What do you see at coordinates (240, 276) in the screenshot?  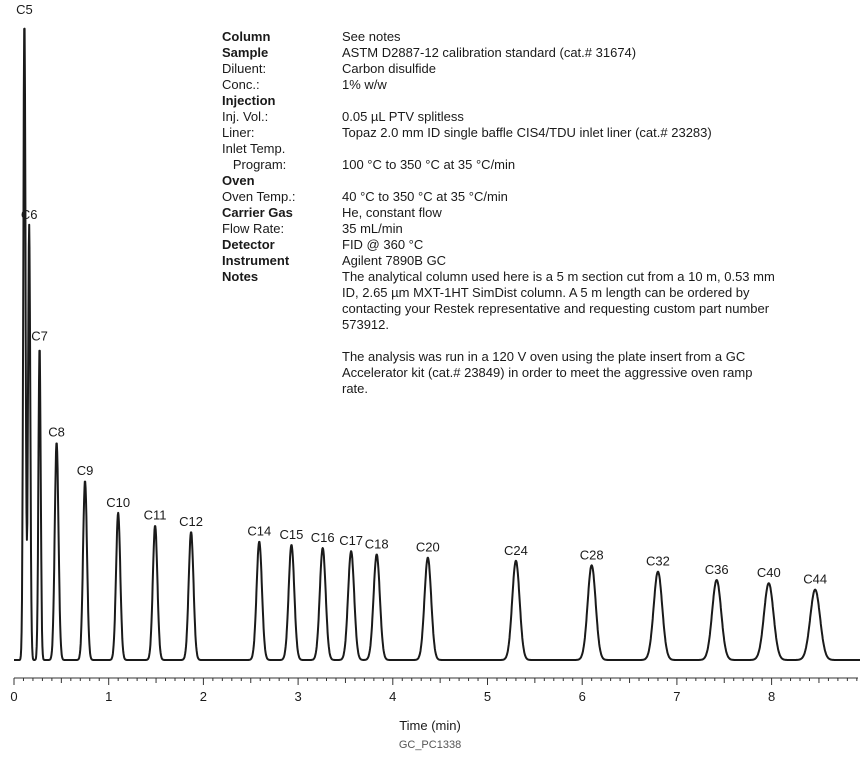 I see `notes-key: Notes` at bounding box center [240, 276].